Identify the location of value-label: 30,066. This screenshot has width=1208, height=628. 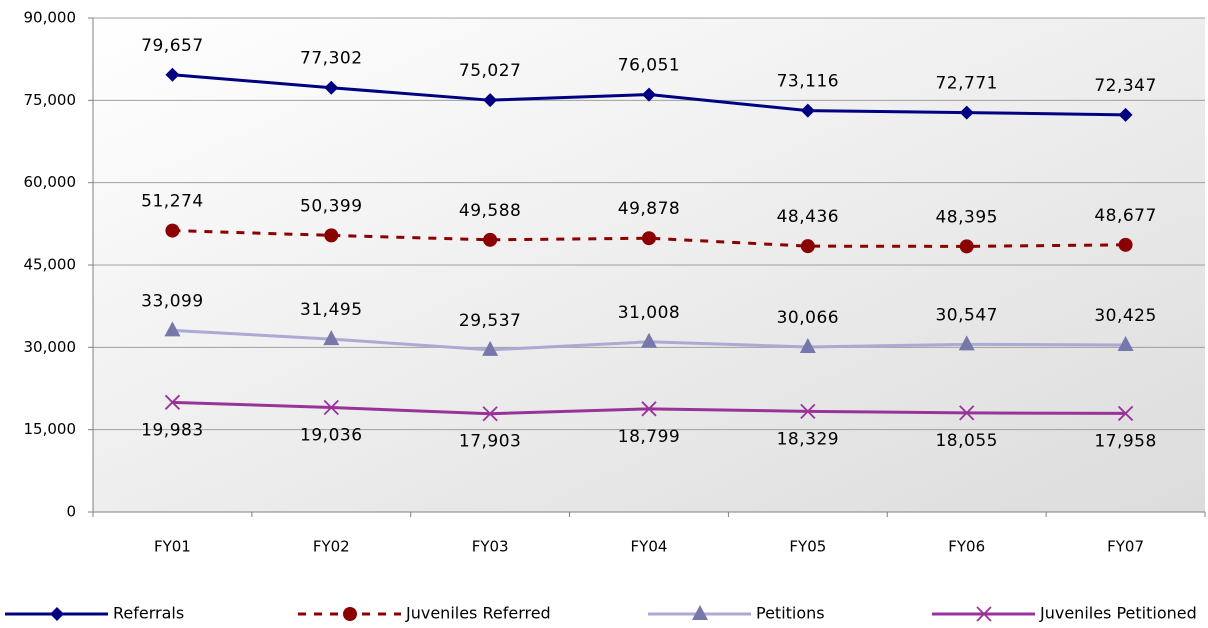
(808, 318).